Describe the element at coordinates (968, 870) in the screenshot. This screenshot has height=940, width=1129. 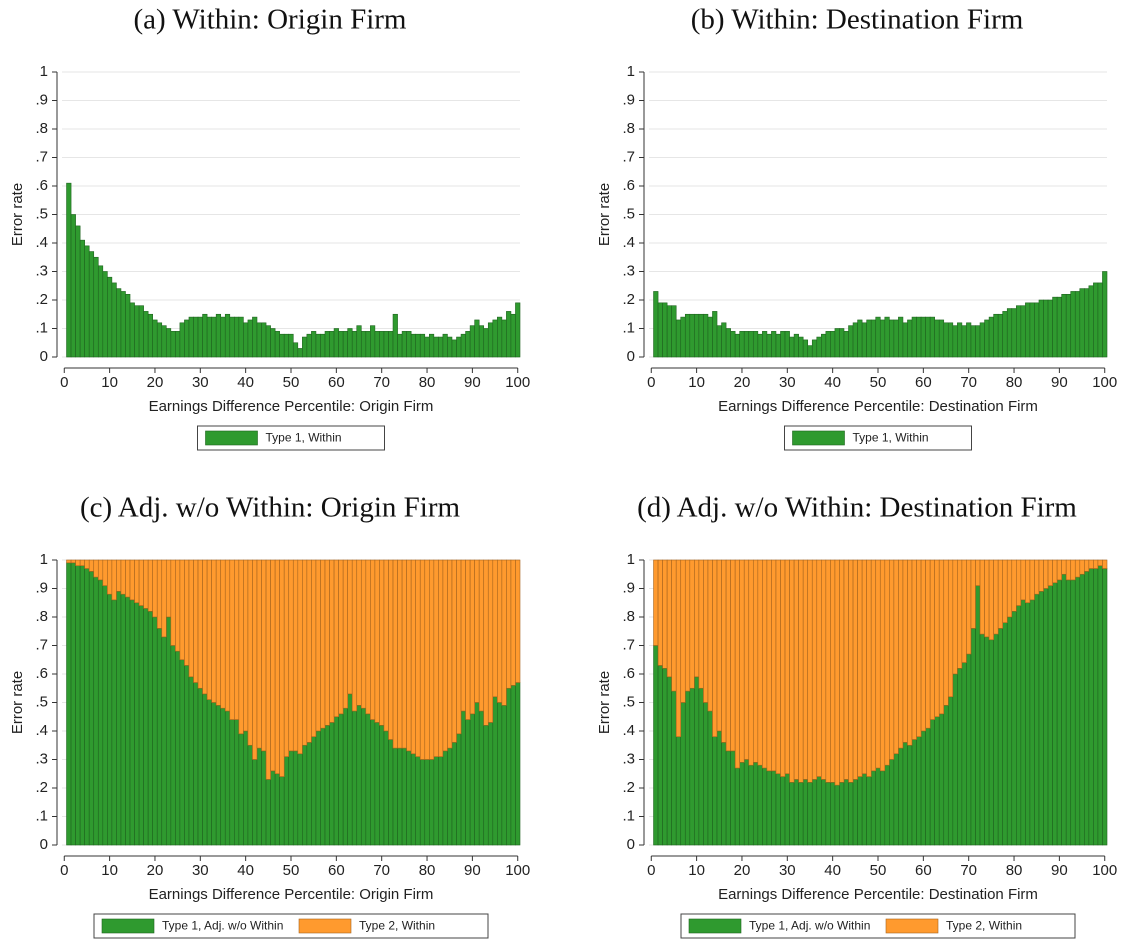
I see `x-tick-label: 70` at that location.